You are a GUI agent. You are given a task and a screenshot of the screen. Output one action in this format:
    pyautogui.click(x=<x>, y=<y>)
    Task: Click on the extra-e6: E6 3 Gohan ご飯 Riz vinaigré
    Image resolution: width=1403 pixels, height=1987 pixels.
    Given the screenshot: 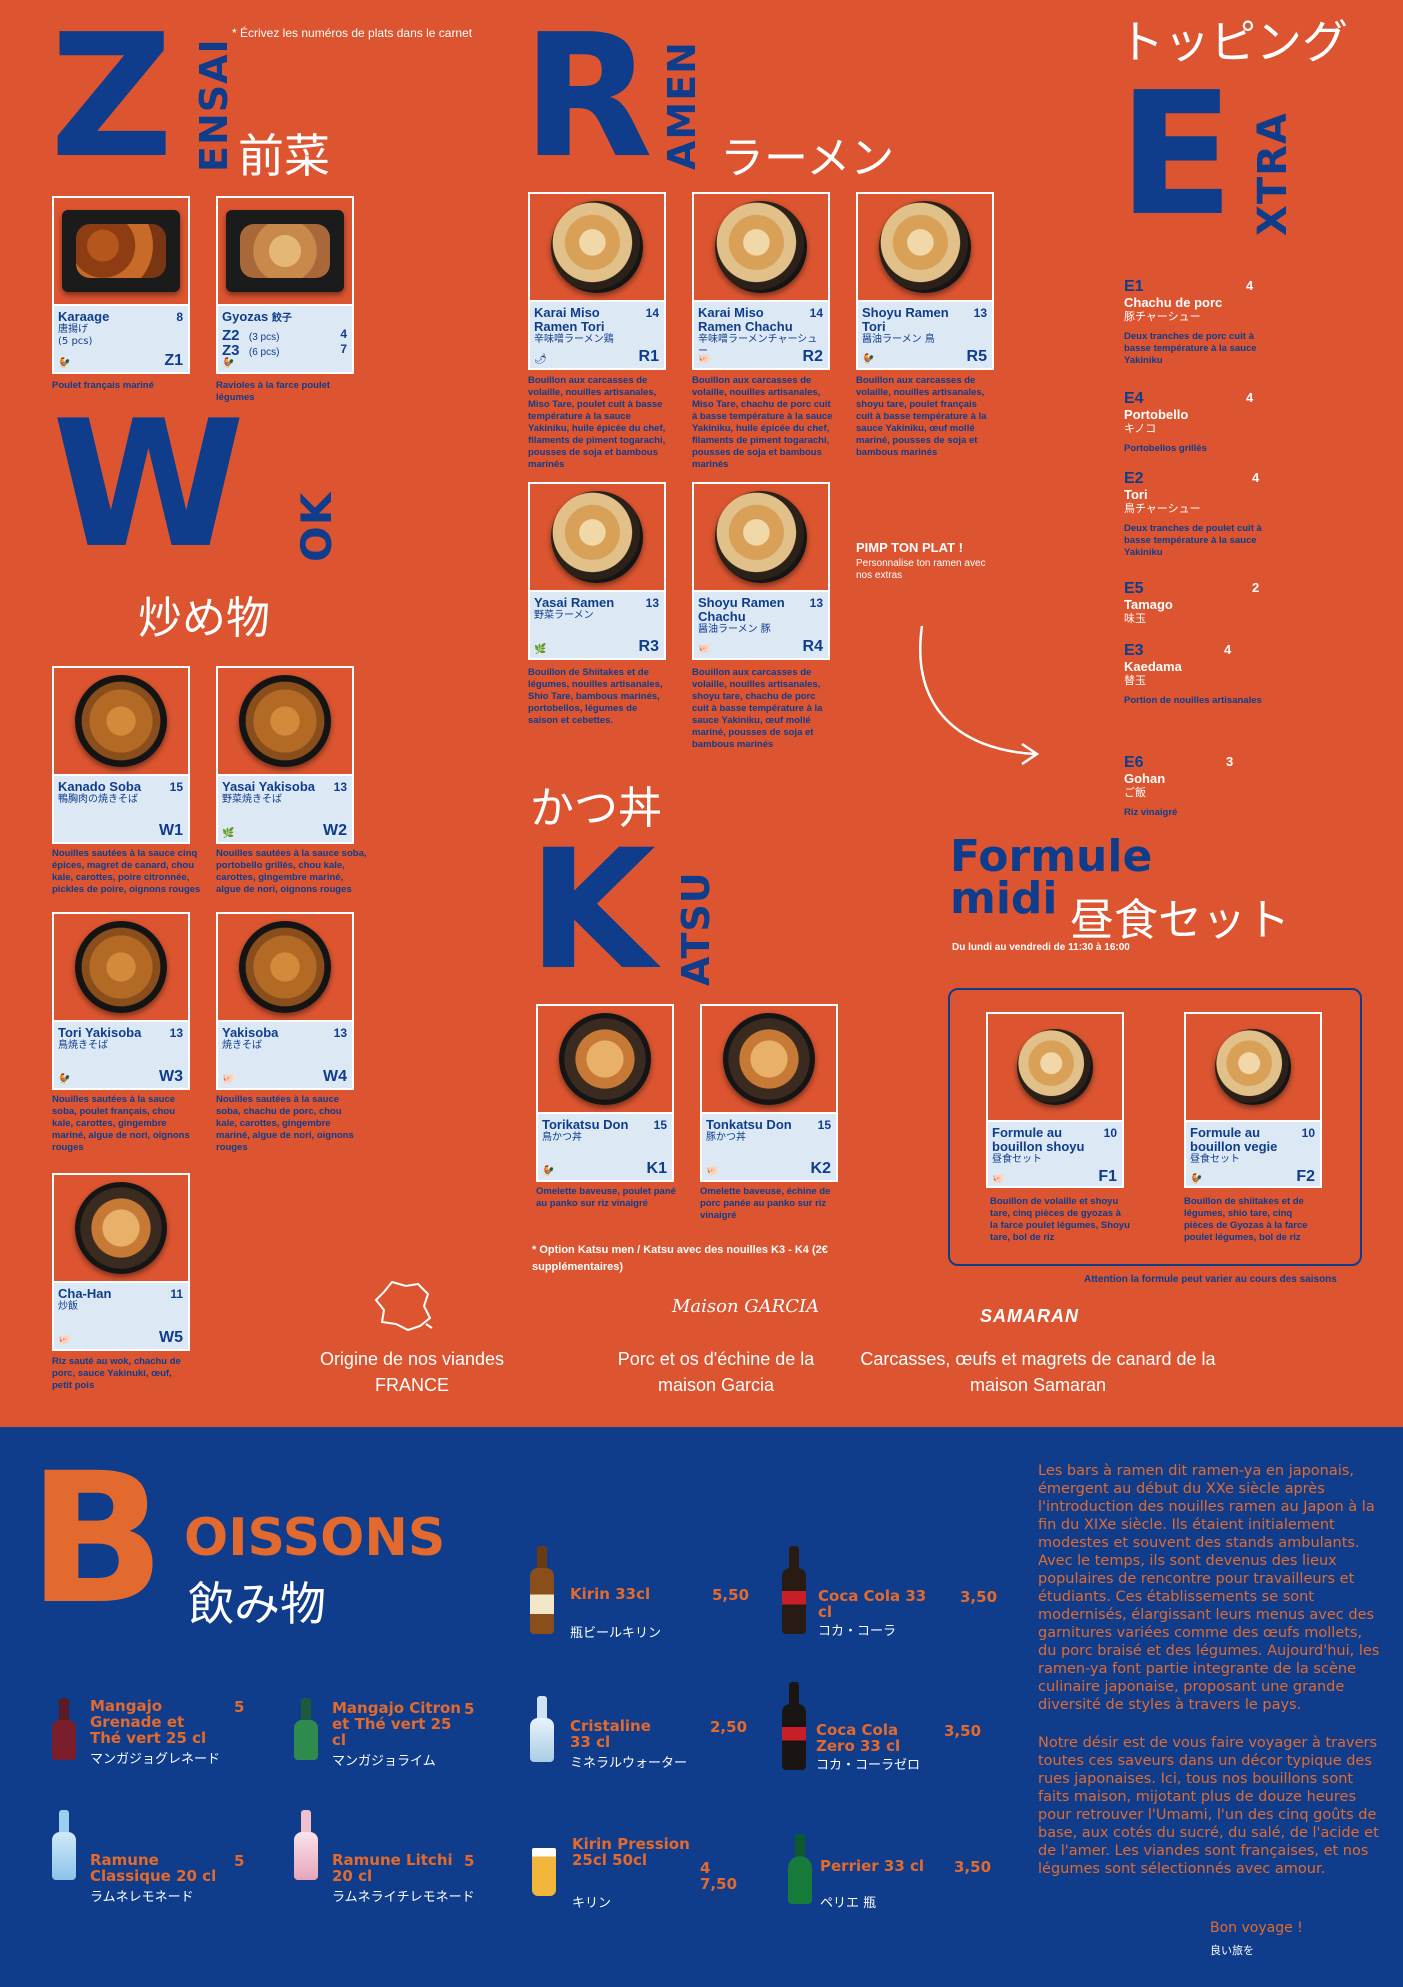 What is the action you would take?
    pyautogui.click(x=1197, y=786)
    